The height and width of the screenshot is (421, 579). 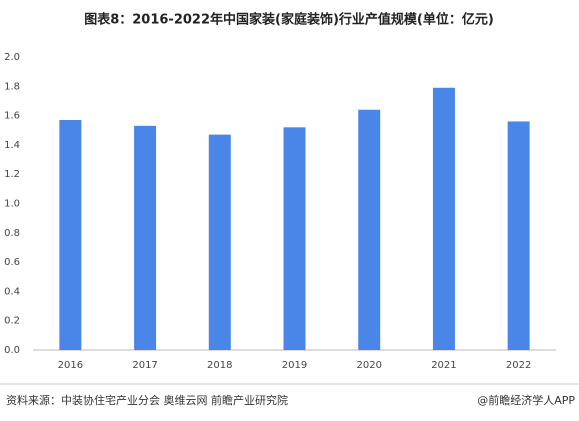 I want to click on x-tick-label: 2021, so click(x=443, y=365).